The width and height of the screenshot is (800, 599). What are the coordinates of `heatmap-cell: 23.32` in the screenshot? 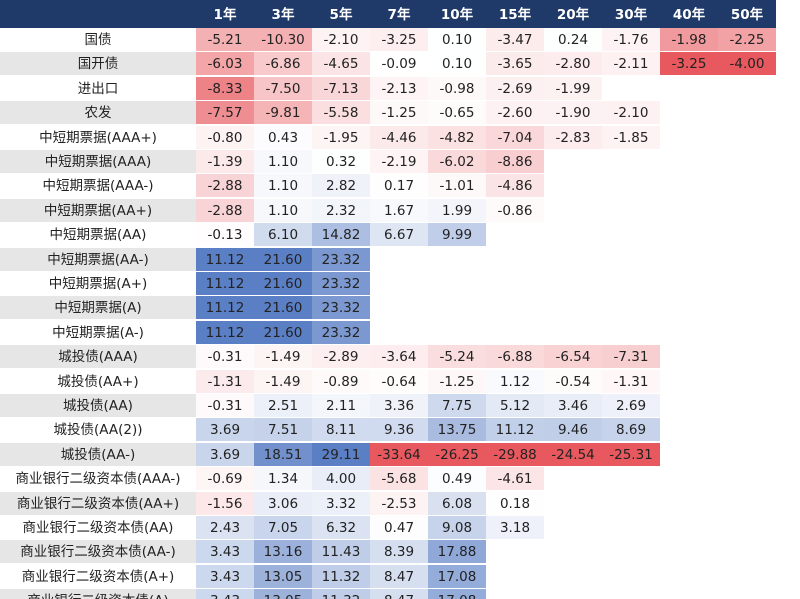 It's located at (341, 259).